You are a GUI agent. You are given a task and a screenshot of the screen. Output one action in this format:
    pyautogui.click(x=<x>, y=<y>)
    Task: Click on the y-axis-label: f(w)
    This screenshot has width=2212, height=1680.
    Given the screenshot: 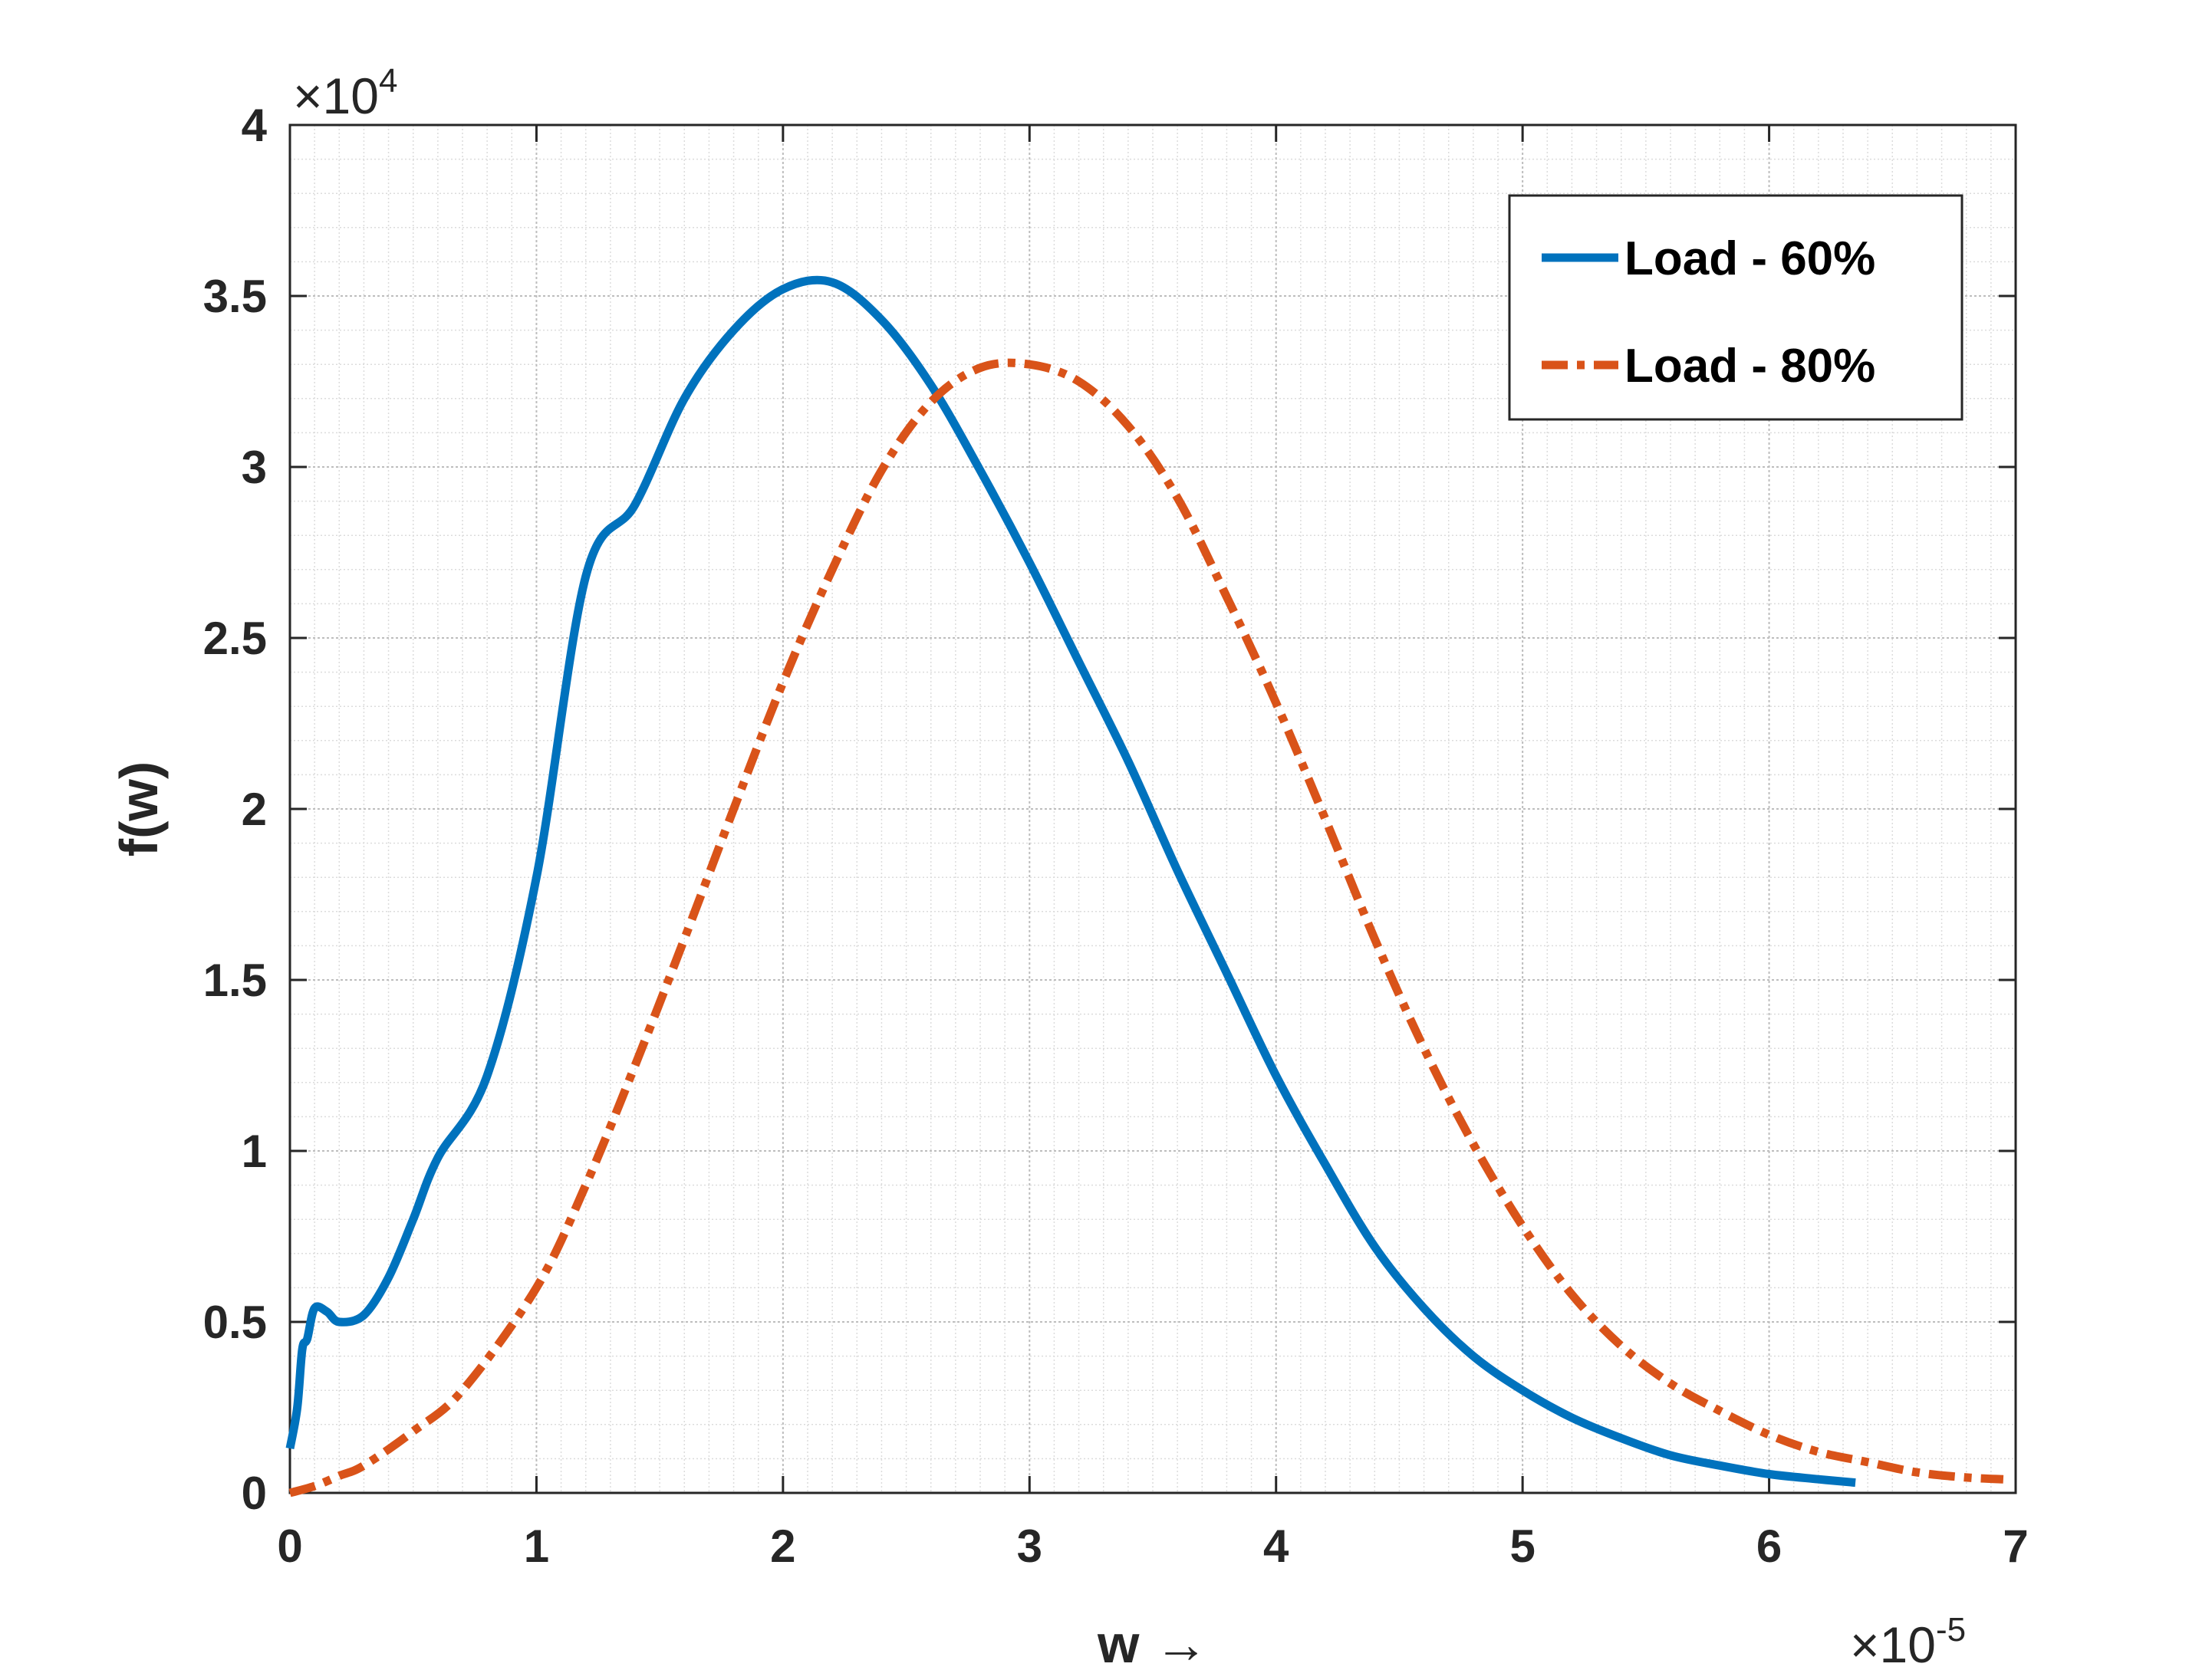 What is the action you would take?
    pyautogui.click(x=139, y=808)
    